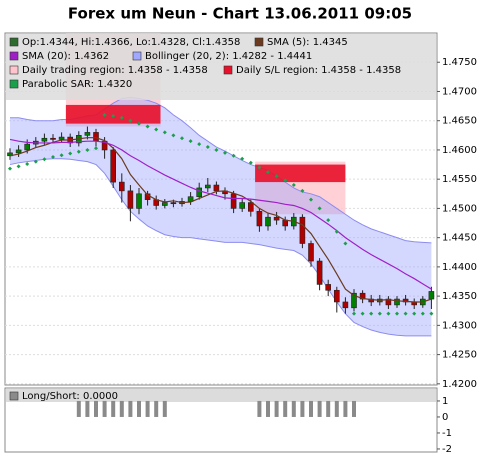  Describe the element at coordinates (307, 42) in the screenshot. I see `legend-label: SMA (5): 1.4345` at that location.